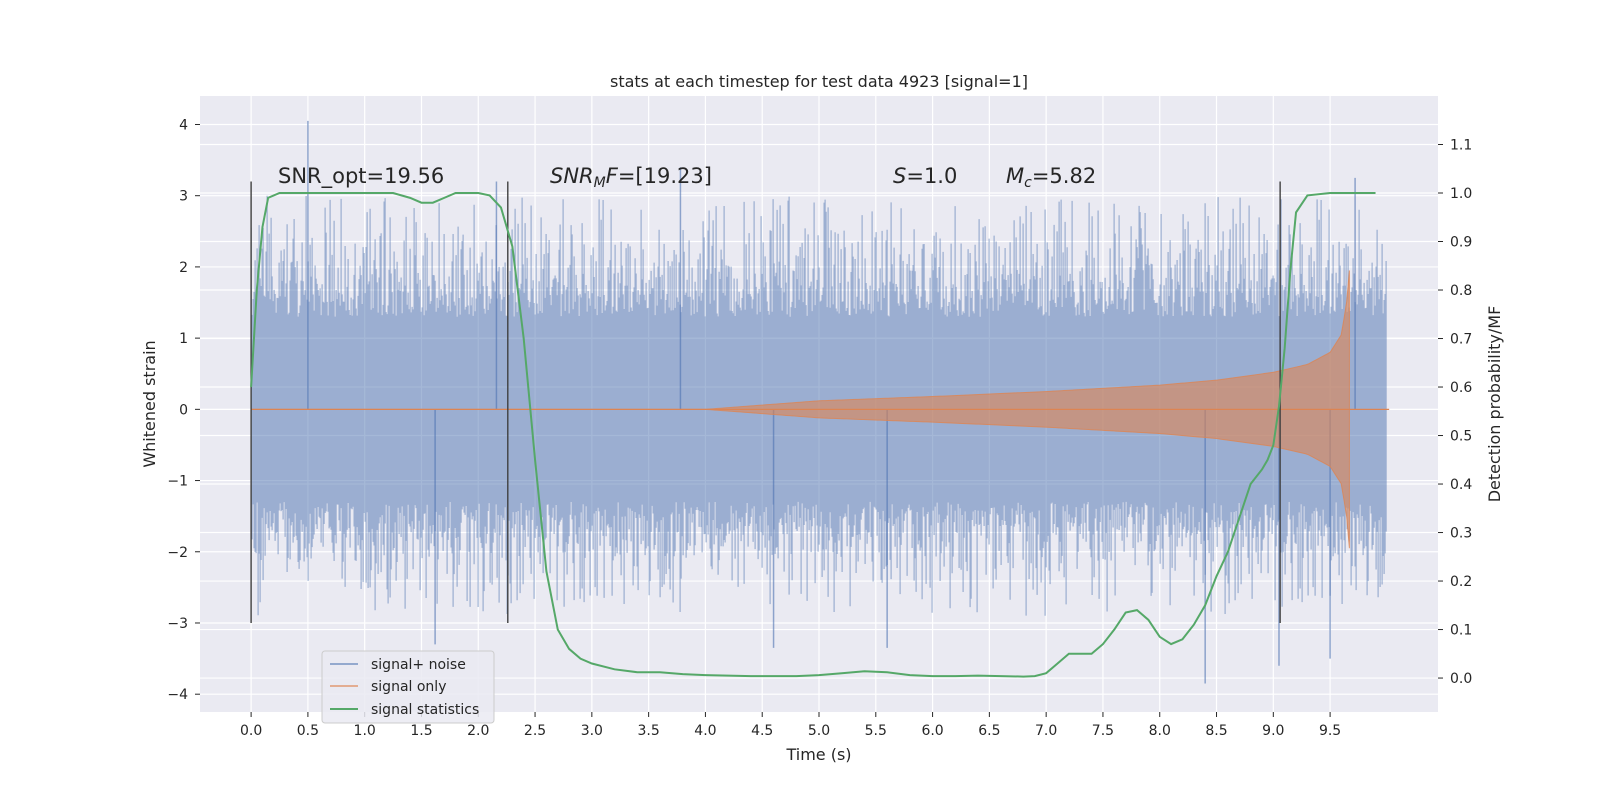 The width and height of the screenshot is (1600, 800). Describe the element at coordinates (1046, 731) in the screenshot. I see `x-tick-label-14: 7.0` at that location.